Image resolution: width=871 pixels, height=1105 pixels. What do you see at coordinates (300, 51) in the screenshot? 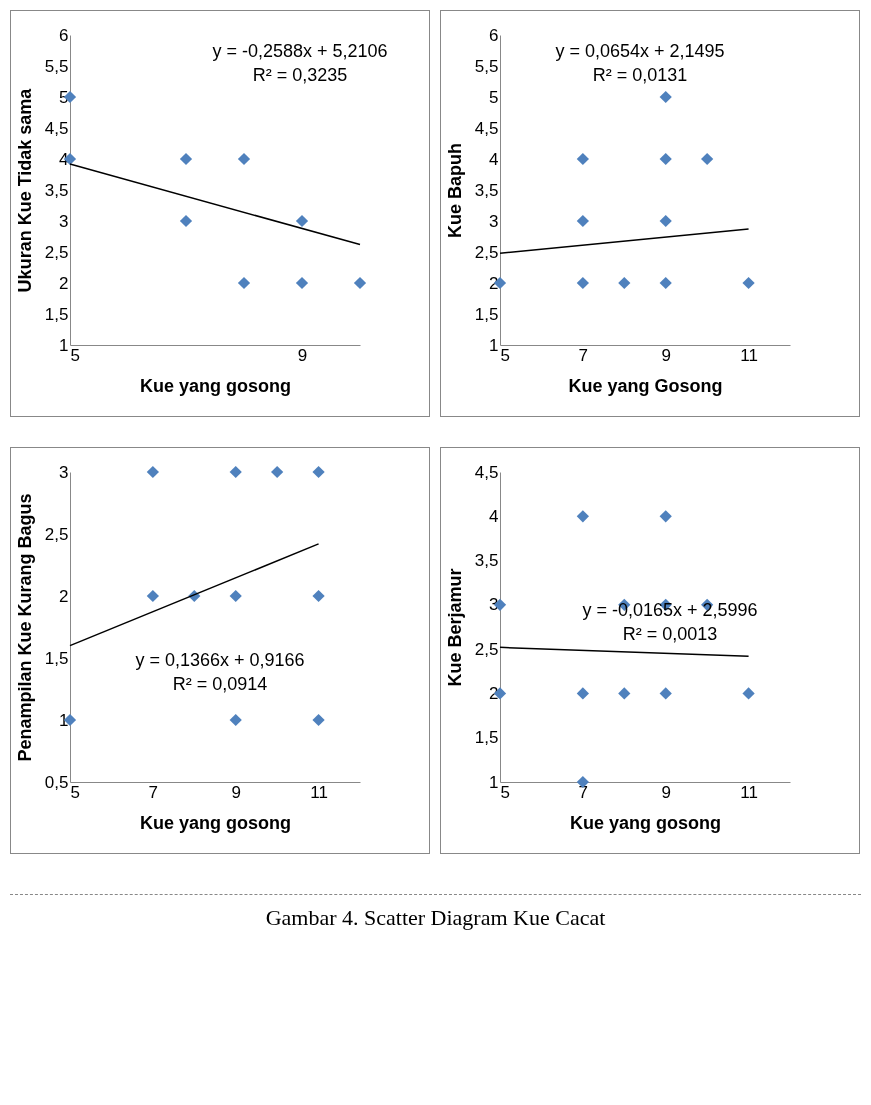
I see `annotation: y = -0,2588x + 5,2106` at bounding box center [300, 51].